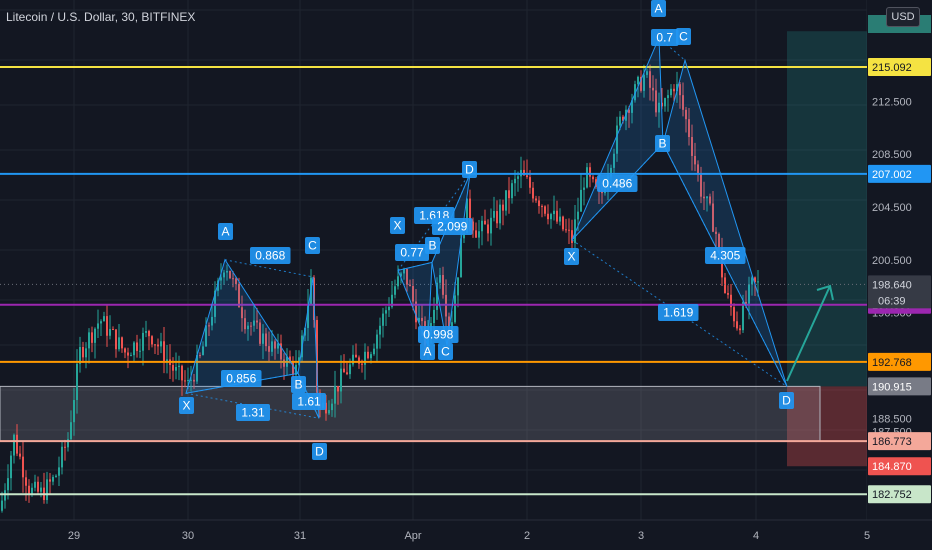 This screenshot has width=932, height=550. Describe the element at coordinates (678, 312) in the screenshot. I see `ratio-label: 1.619` at that location.